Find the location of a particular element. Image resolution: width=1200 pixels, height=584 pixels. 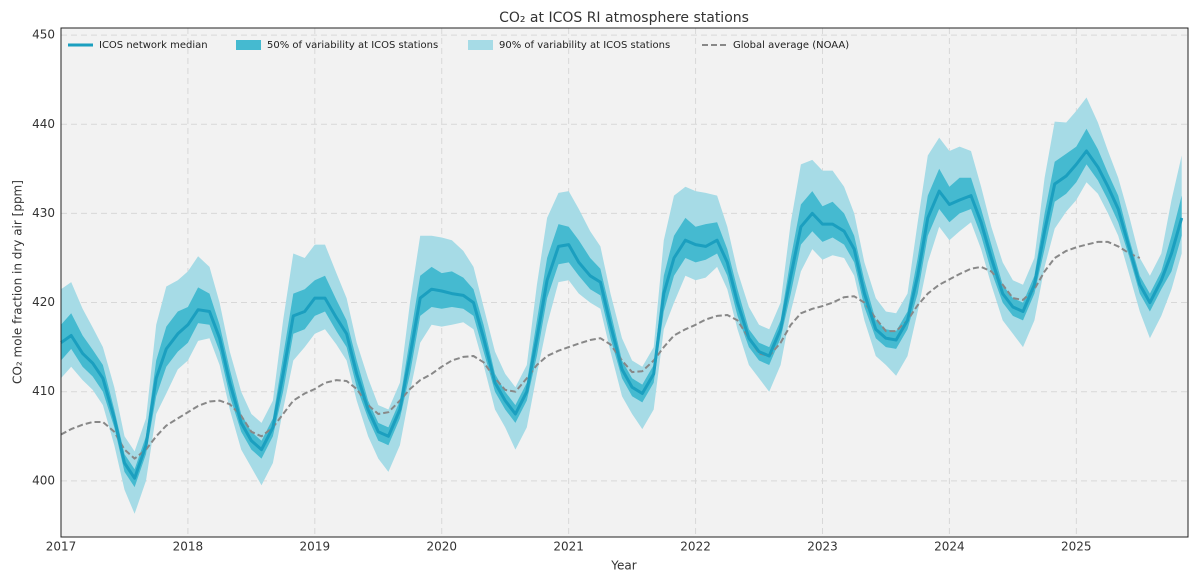

y-tick-label: 430 is located at coordinates (43, 213).